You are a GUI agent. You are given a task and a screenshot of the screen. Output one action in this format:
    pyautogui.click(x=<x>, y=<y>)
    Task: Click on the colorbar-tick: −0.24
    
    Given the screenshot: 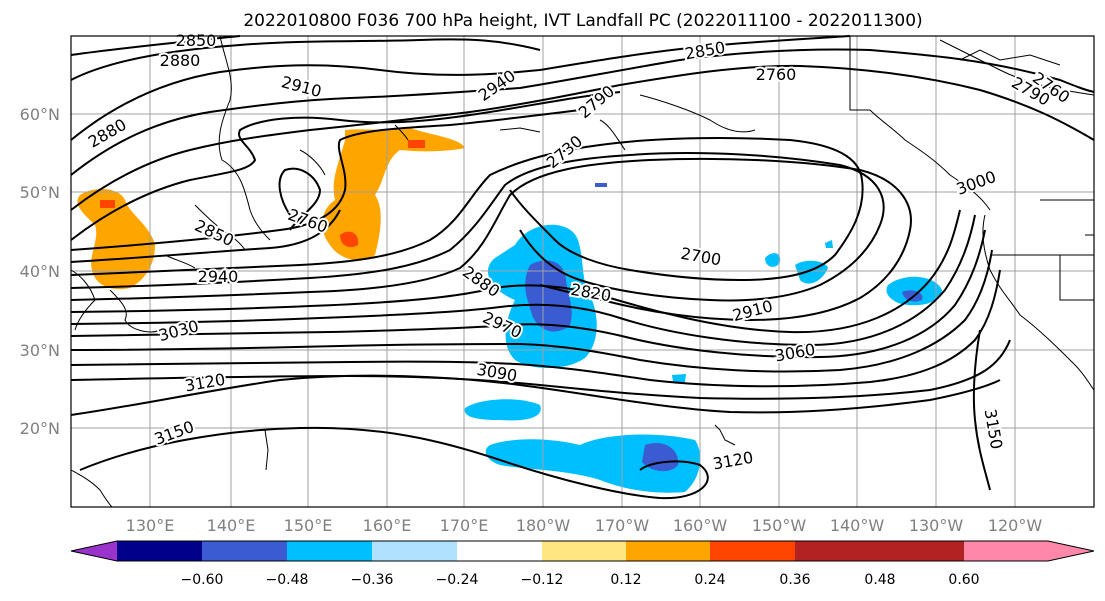 What is the action you would take?
    pyautogui.click(x=457, y=580)
    